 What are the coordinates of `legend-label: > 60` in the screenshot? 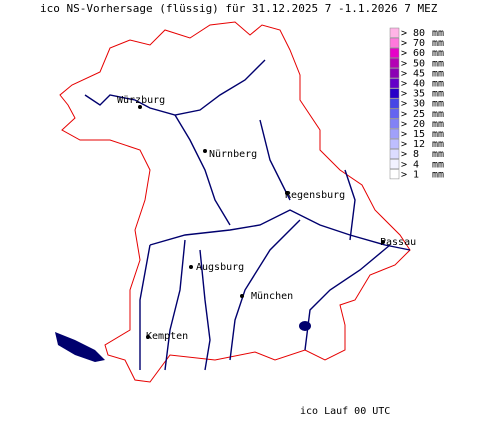 It's located at (413, 53).